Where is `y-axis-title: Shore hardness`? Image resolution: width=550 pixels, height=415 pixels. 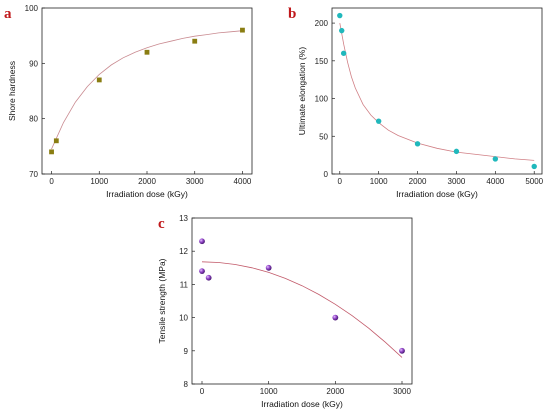
y-axis-title: Shore hardness is located at coordinates (12, 91).